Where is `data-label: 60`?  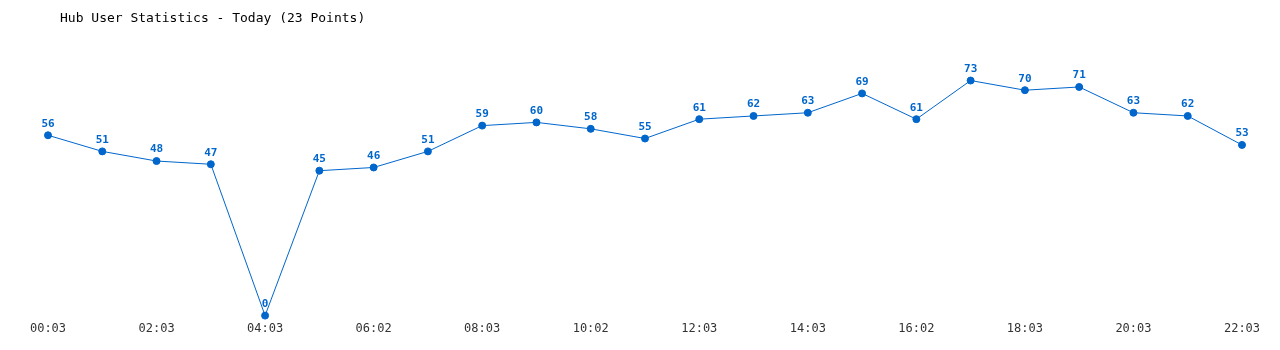
data-label: 60 is located at coordinates (536, 110).